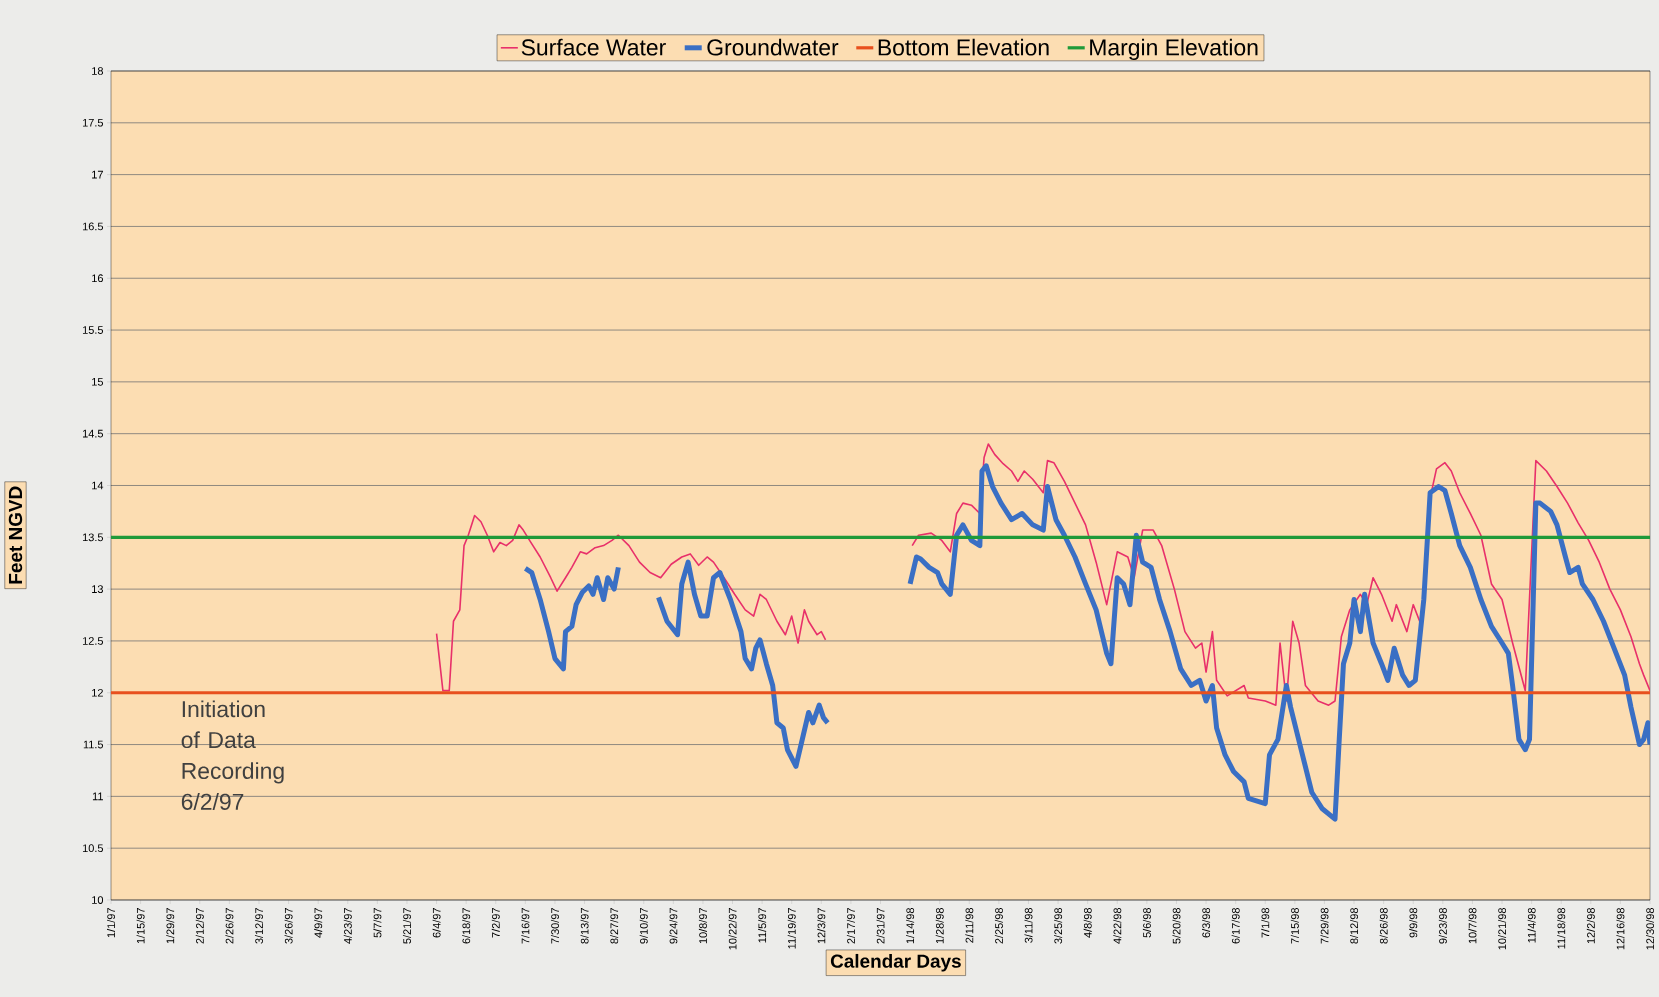 This screenshot has height=997, width=1659. I want to click on x-tick-label: 9/23/98, so click(1442, 926).